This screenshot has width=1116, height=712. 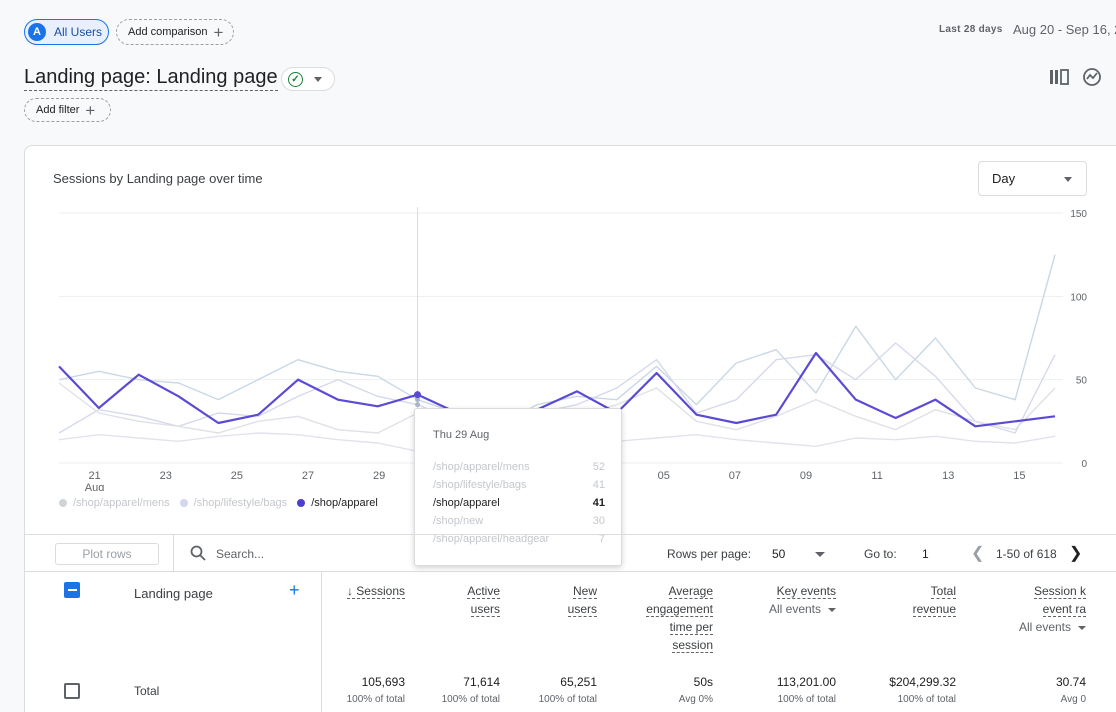 What do you see at coordinates (1064, 609) in the screenshot?
I see `metric-header-label: event ra` at bounding box center [1064, 609].